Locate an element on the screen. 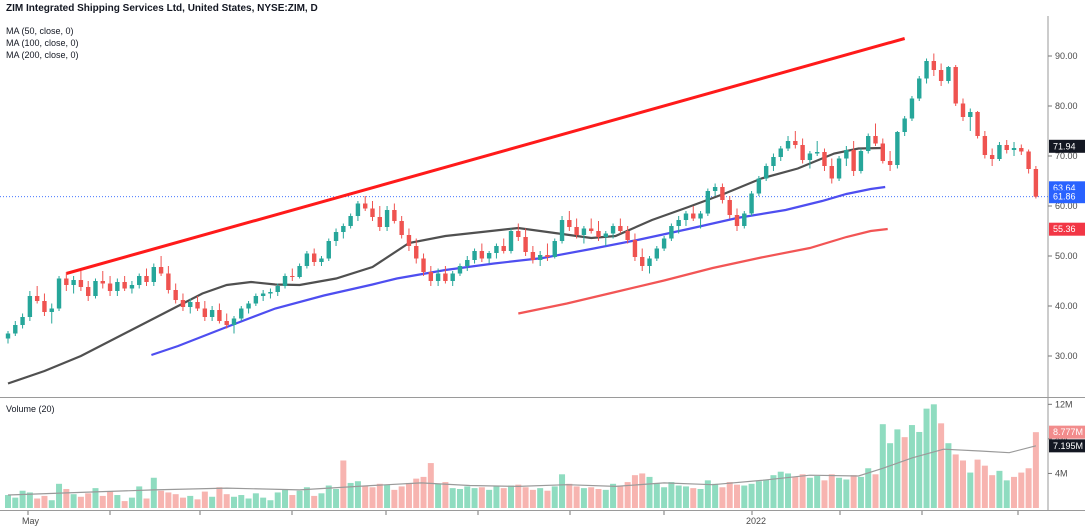 The height and width of the screenshot is (531, 1085). volume-tick-label: 4M is located at coordinates (1061, 473).